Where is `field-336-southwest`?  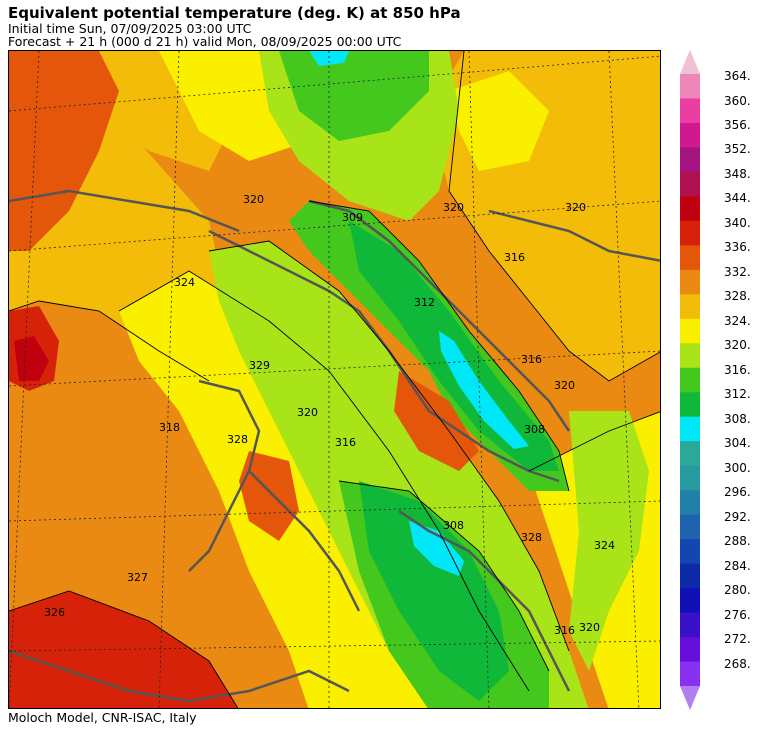
field-336-southwest is located at coordinates (123, 649).